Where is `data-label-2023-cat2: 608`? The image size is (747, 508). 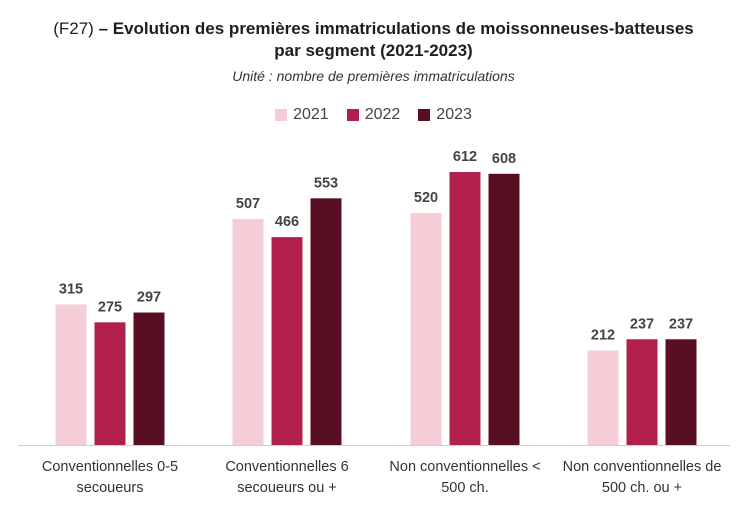 data-label-2023-cat2: 608 is located at coordinates (504, 159).